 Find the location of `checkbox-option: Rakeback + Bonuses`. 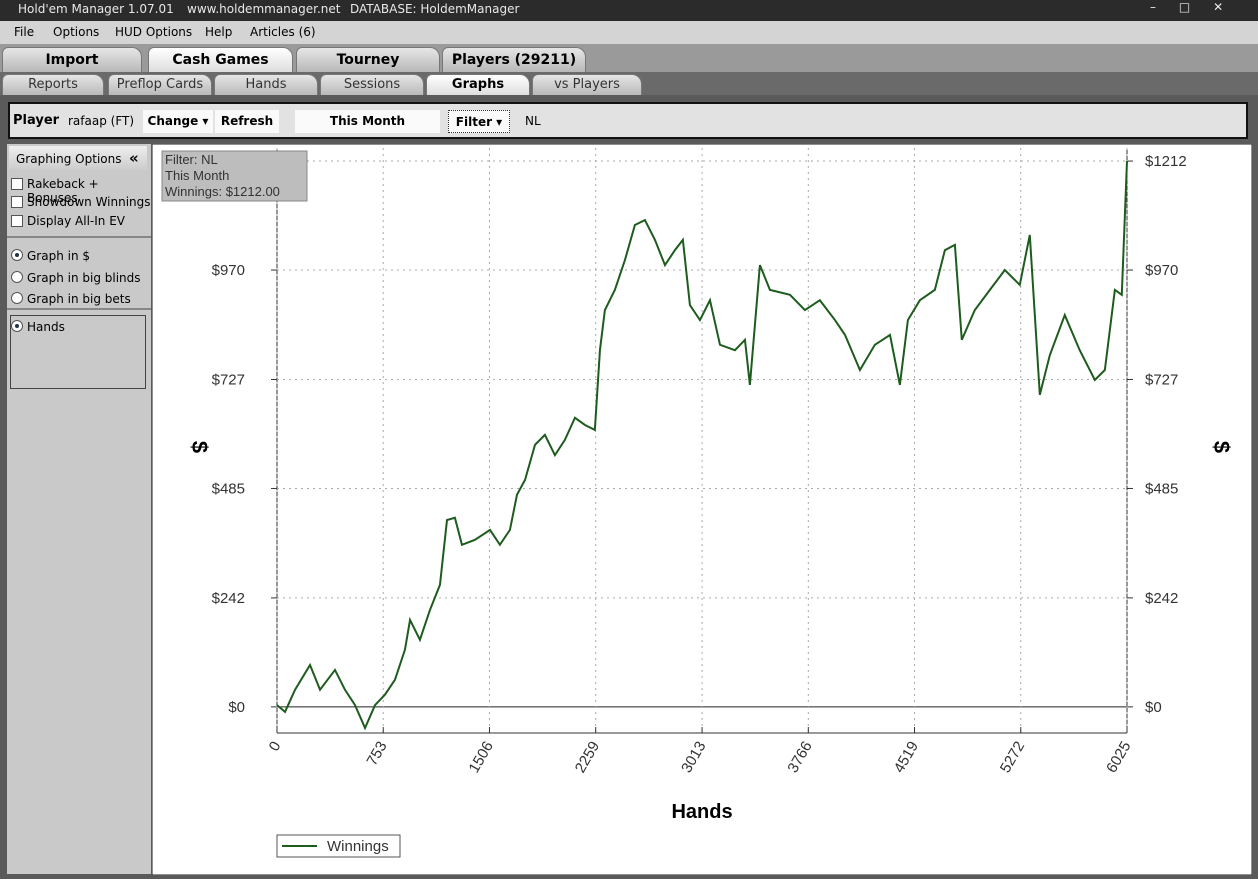

checkbox-option: Rakeback + Bonuses is located at coordinates (81, 191).